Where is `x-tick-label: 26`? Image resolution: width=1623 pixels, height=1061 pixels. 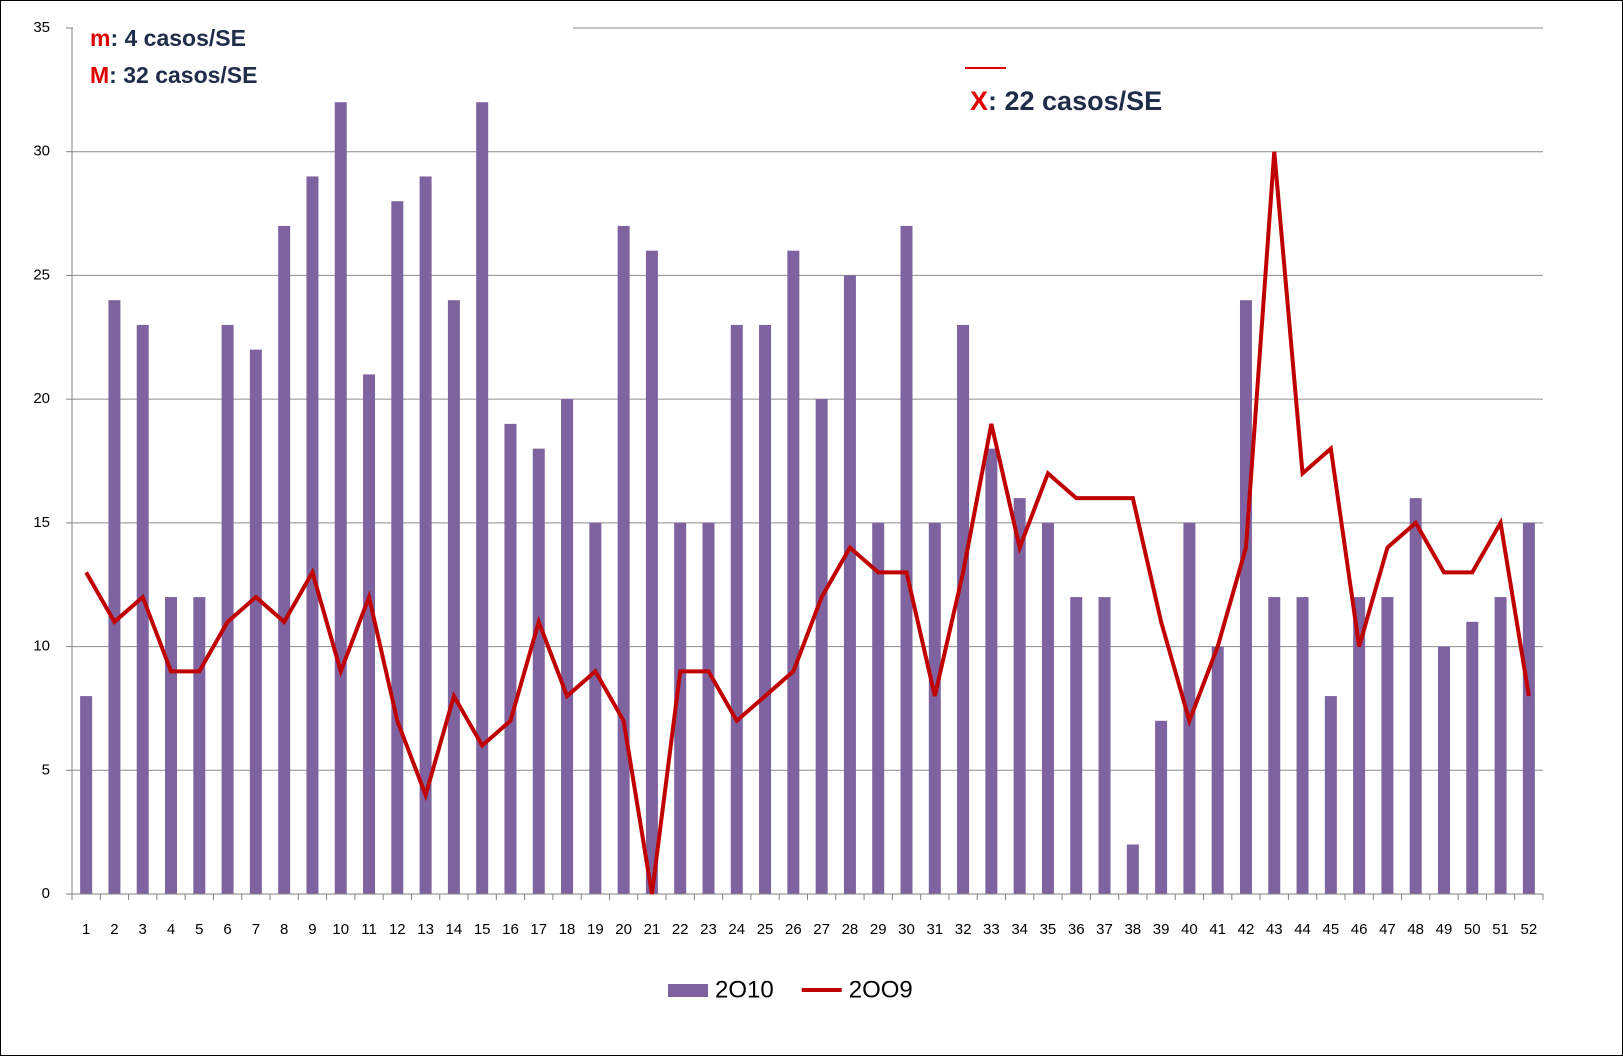 x-tick-label: 26 is located at coordinates (793, 929).